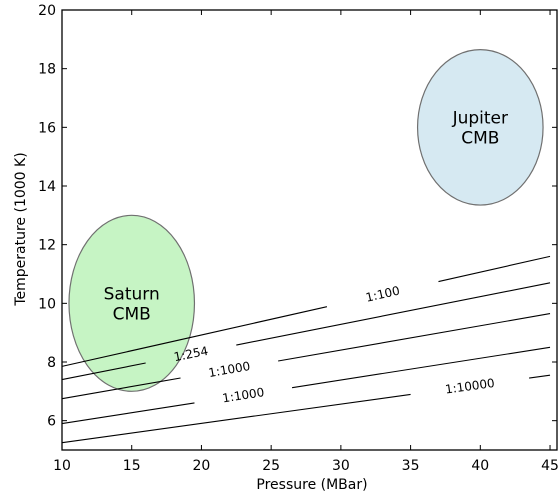 The height and width of the screenshot is (493, 558). I want to click on y-tick-label-2: 10, so click(47, 304).